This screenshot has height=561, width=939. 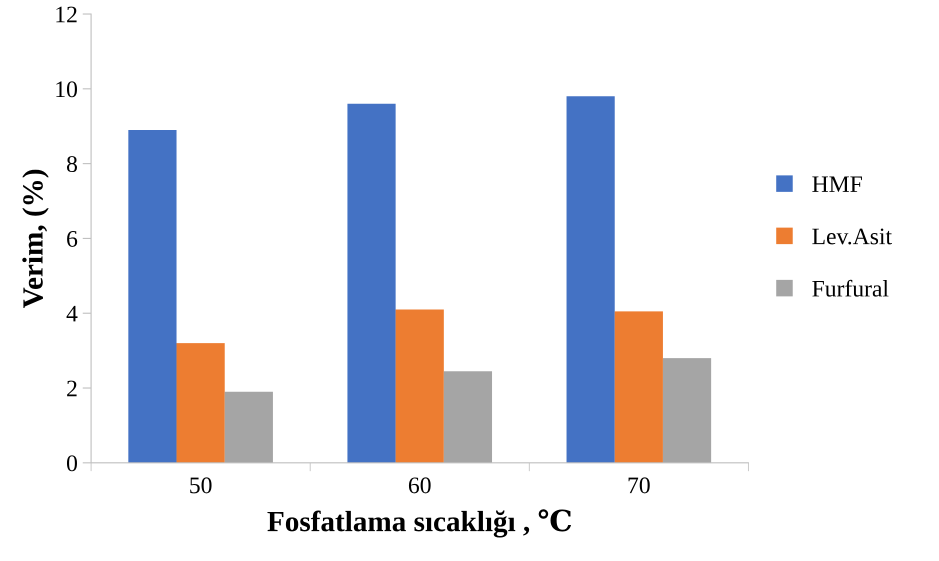 What do you see at coordinates (35, 239) in the screenshot?
I see `y-axis-title: Verim, (%)` at bounding box center [35, 239].